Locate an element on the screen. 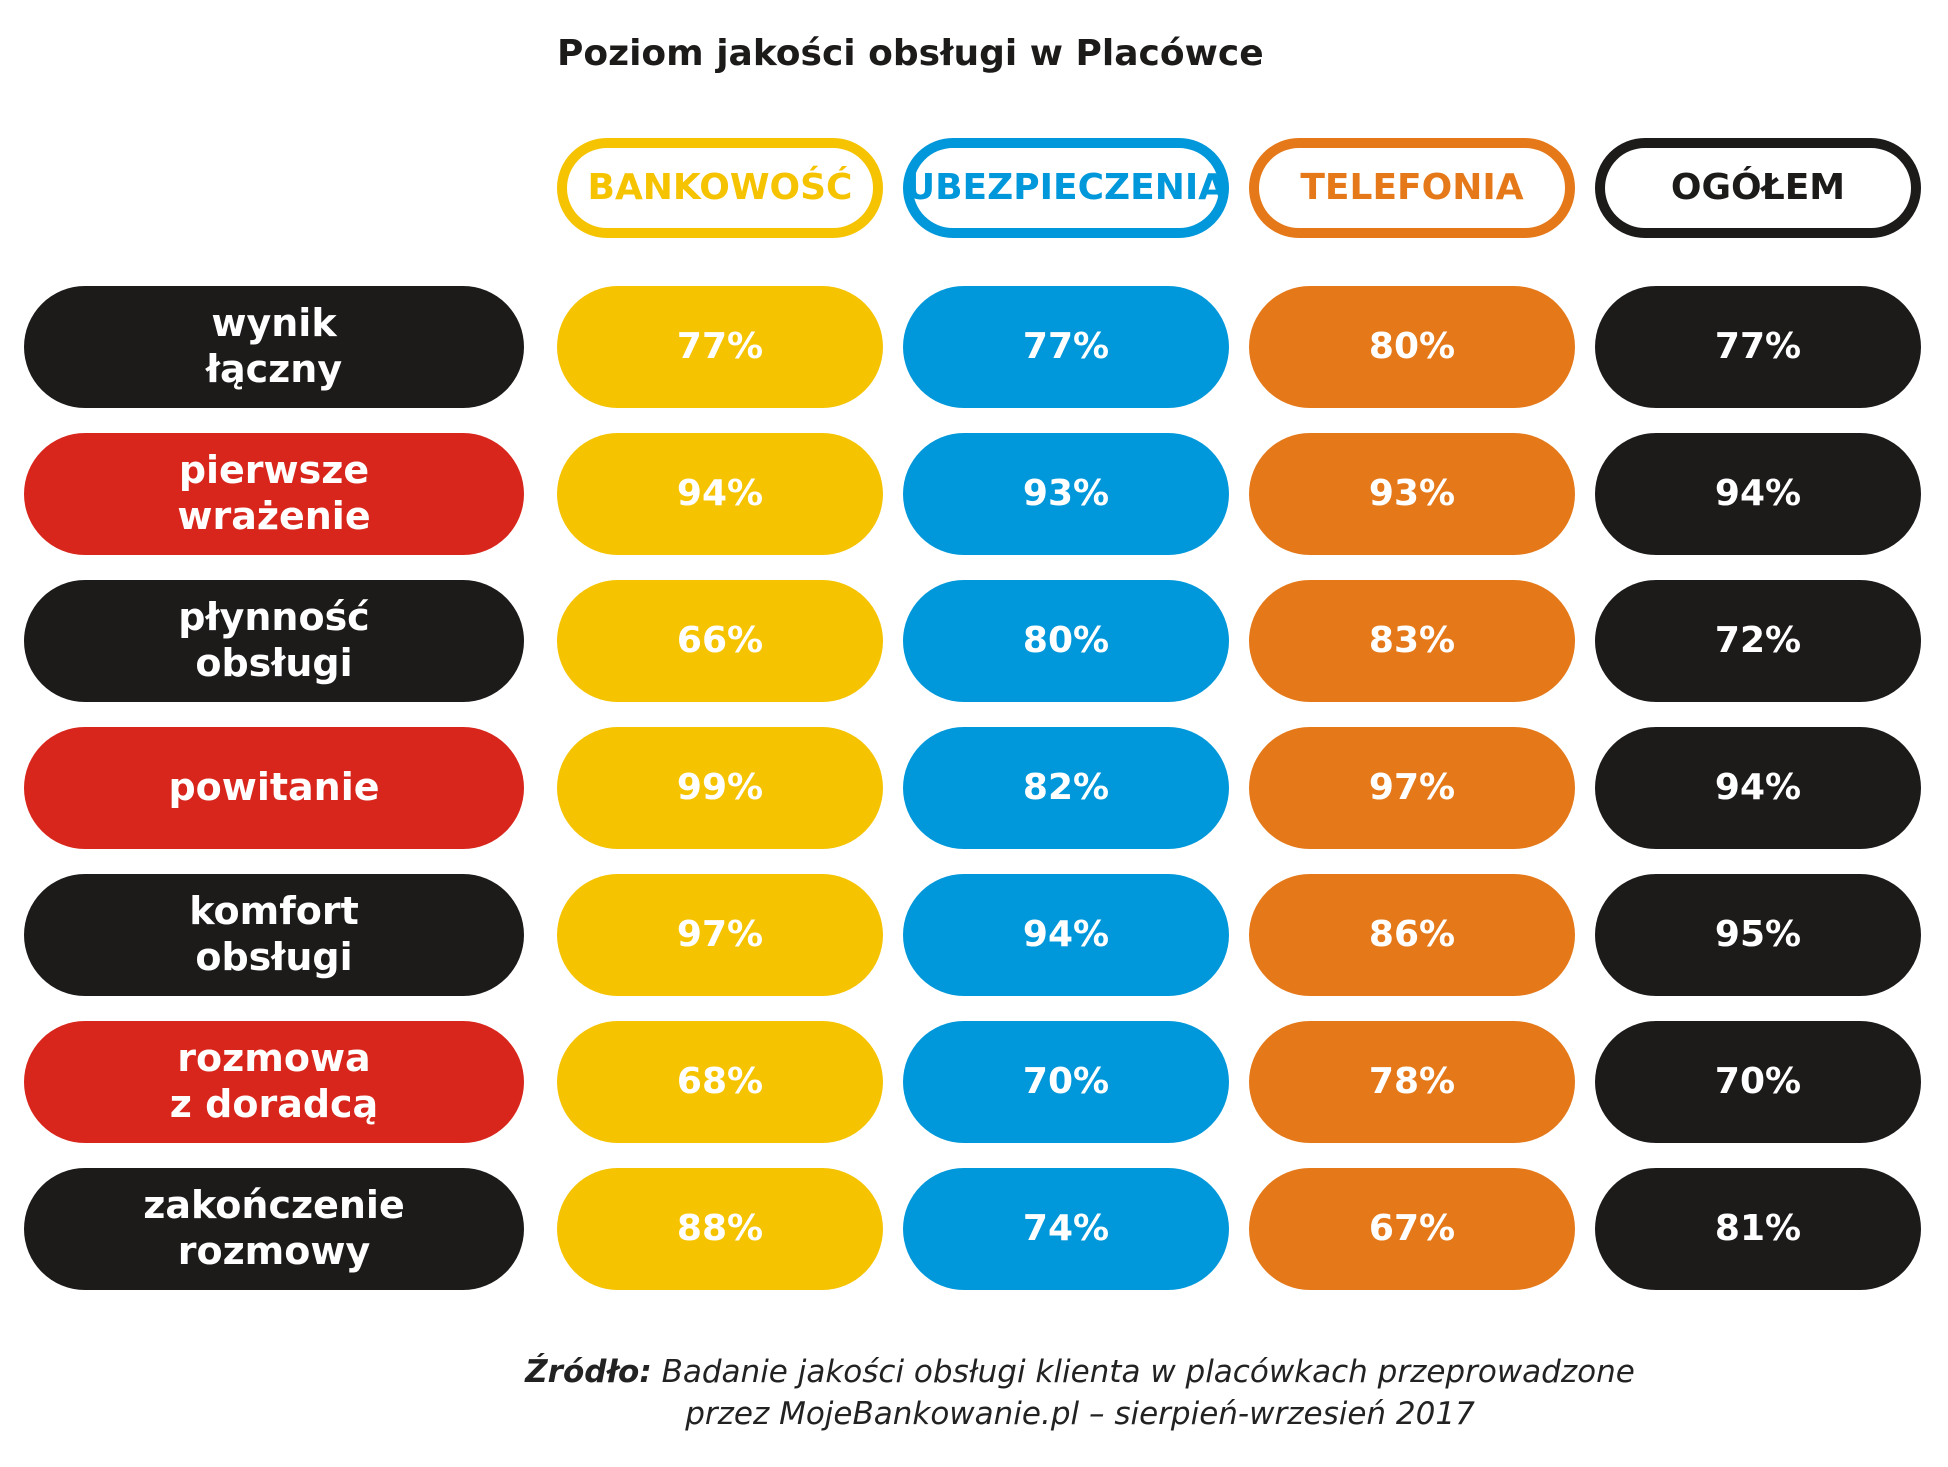 The height and width of the screenshot is (1467, 1948). value-cell-r1-c0: 94% is located at coordinates (720, 494).